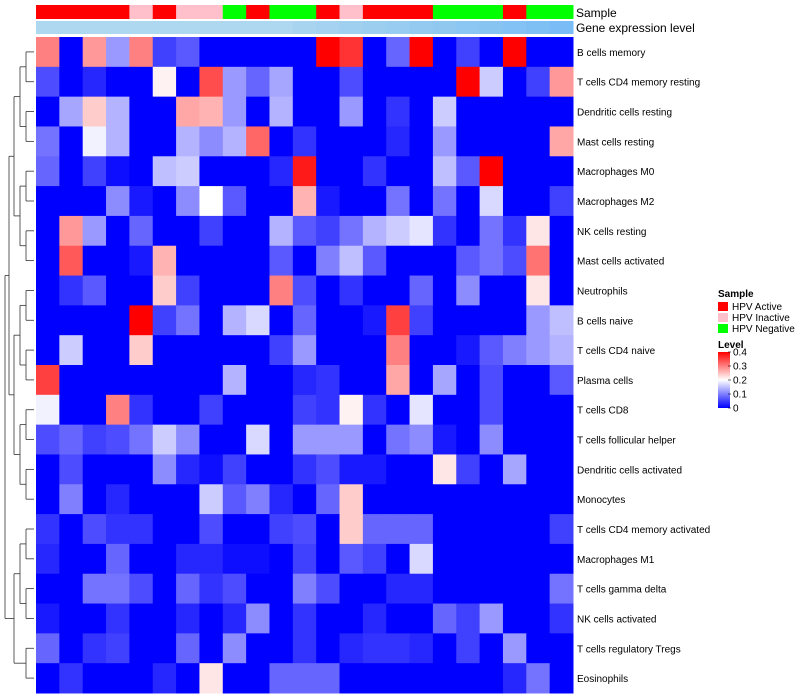  What do you see at coordinates (740, 367) in the screenshot?
I see `level-tick-label: 0.3` at bounding box center [740, 367].